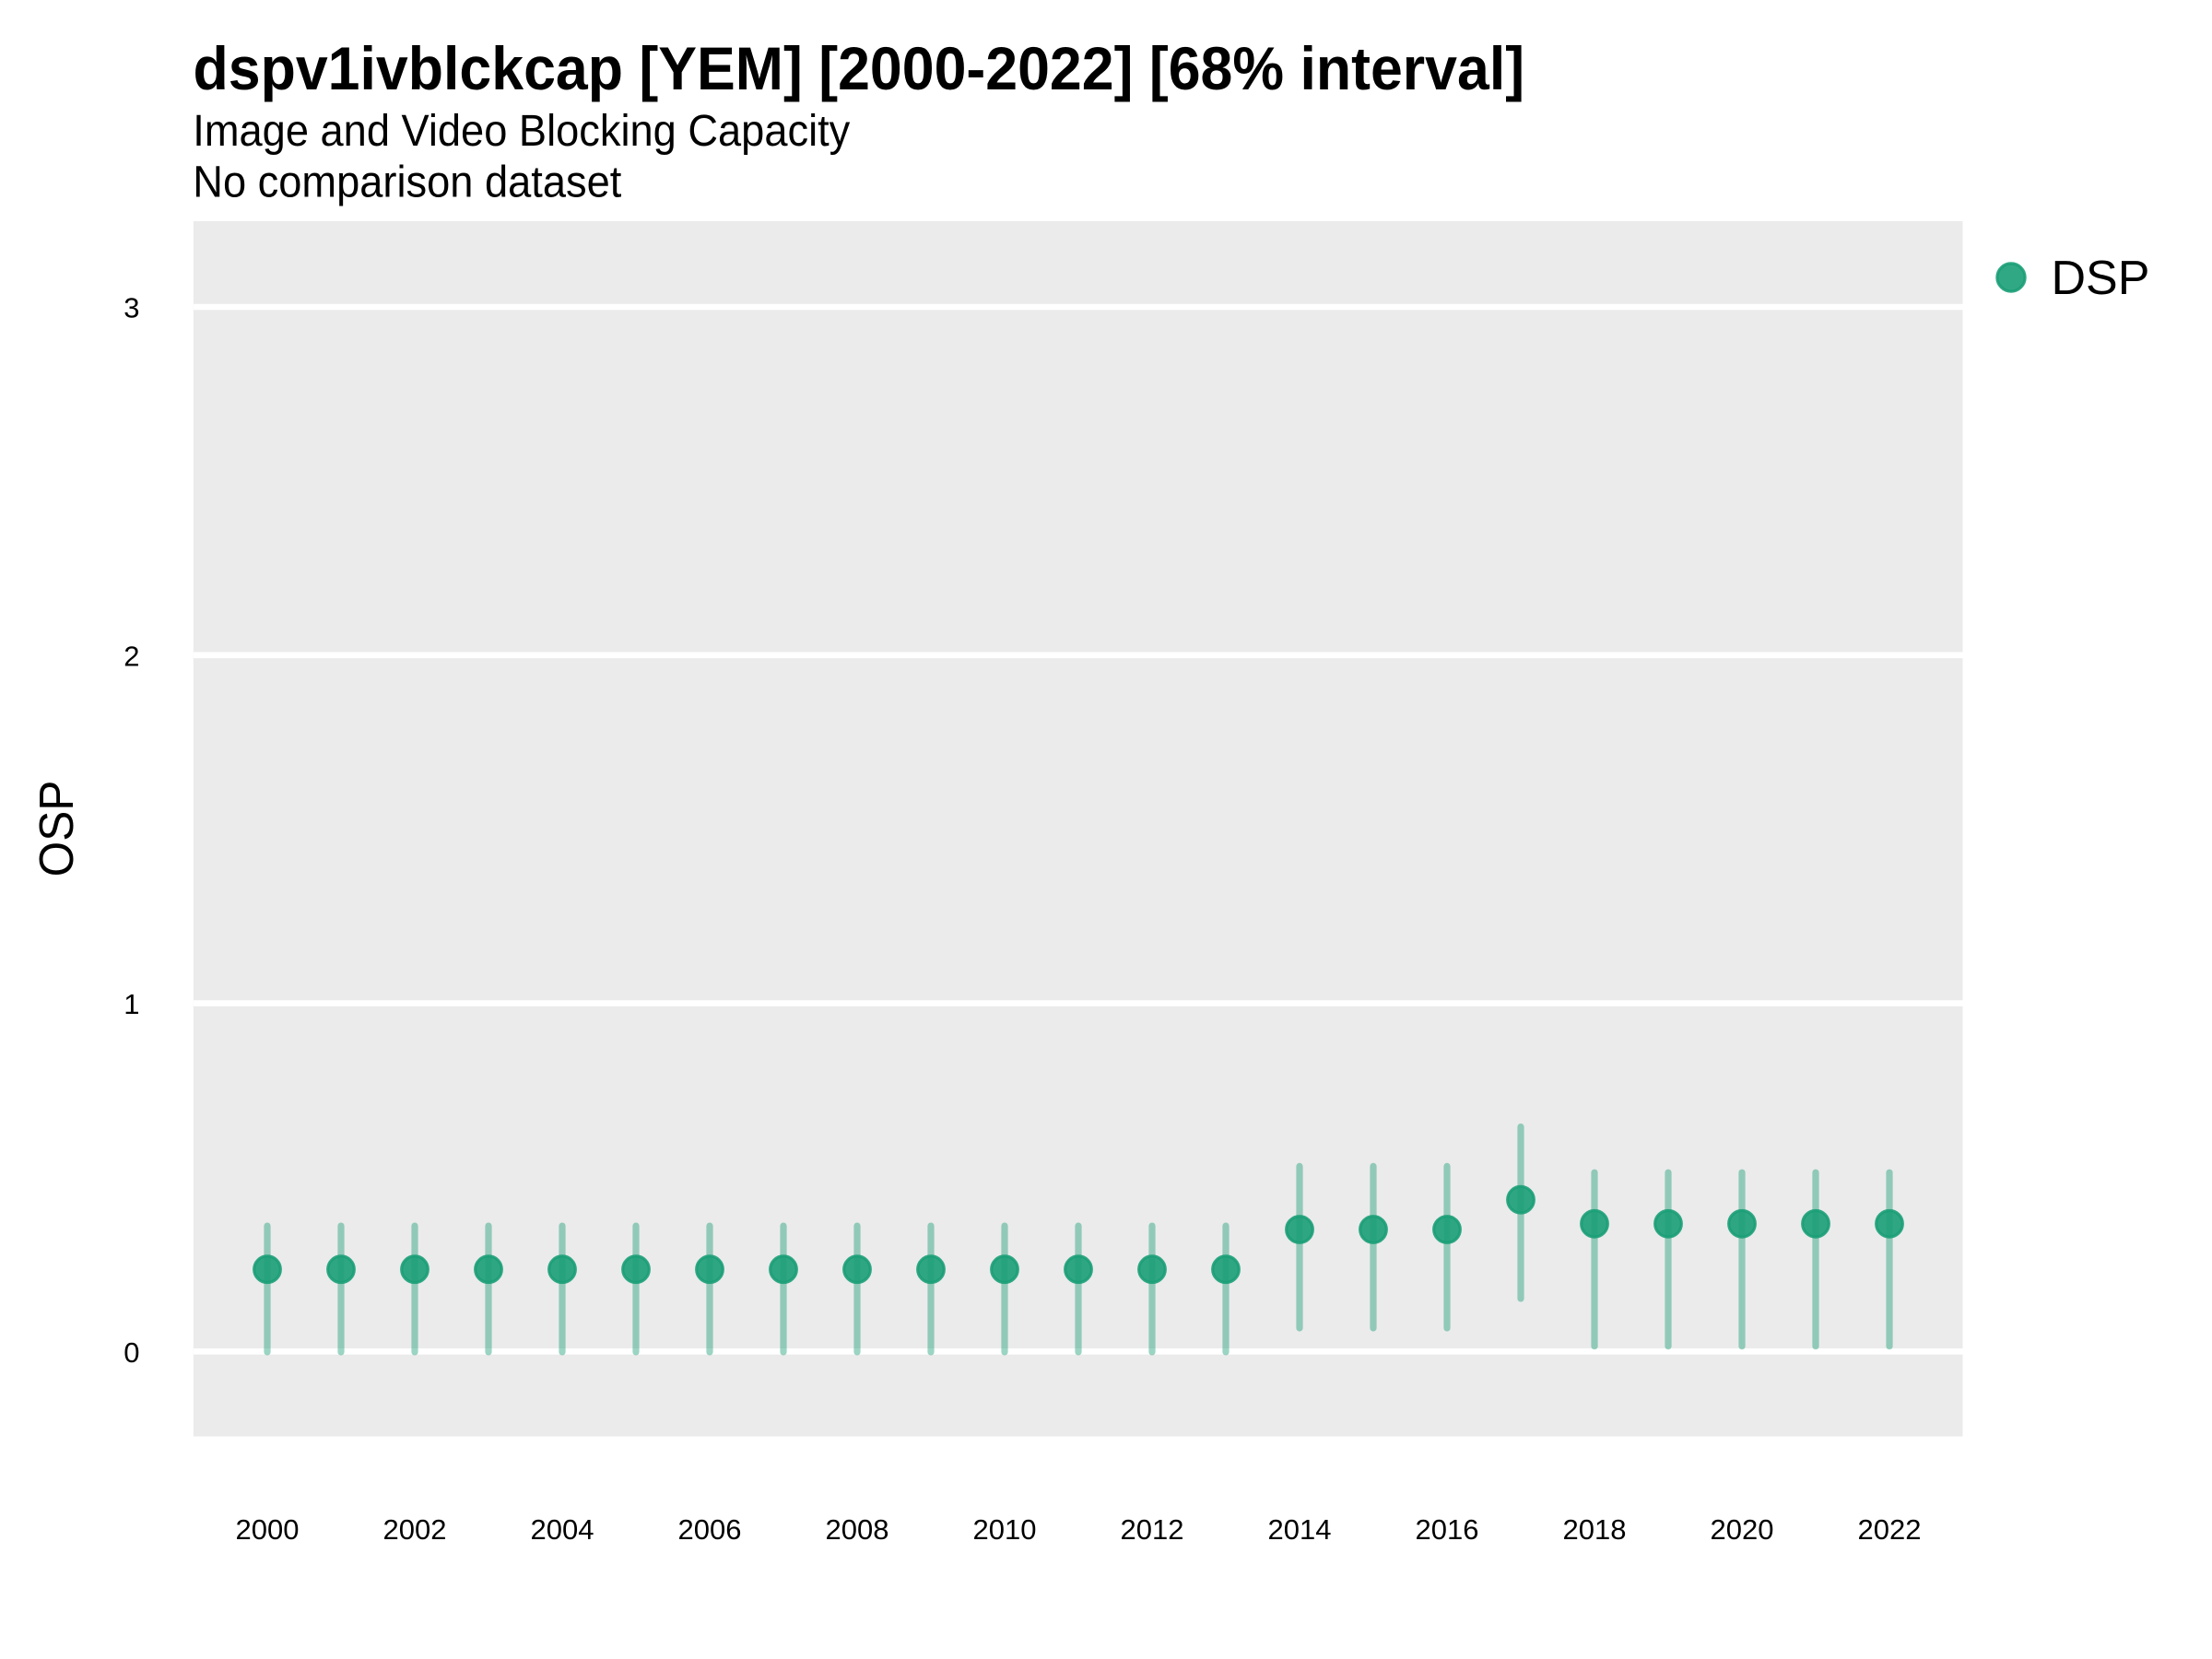  I want to click on svg-text: 2016, so click(1447, 1529).